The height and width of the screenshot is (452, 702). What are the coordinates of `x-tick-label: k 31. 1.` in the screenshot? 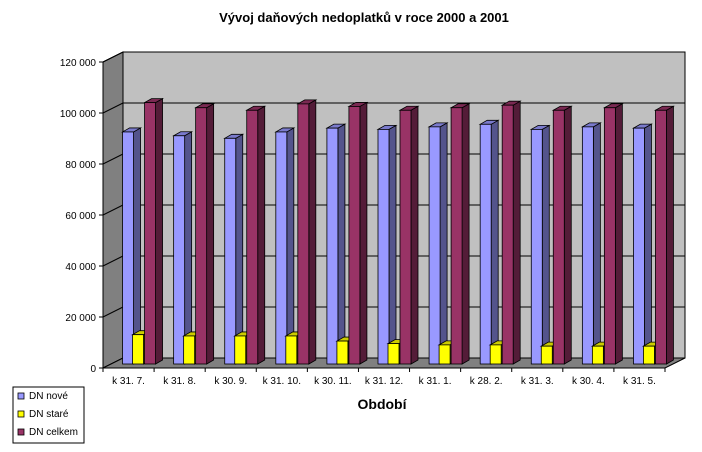 It's located at (435, 381).